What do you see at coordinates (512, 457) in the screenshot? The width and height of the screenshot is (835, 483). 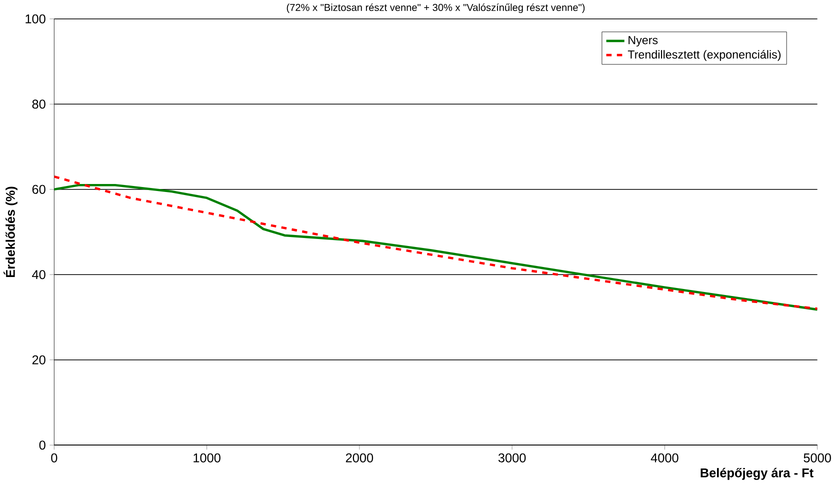 I see `x-tick-label: 3000` at bounding box center [512, 457].